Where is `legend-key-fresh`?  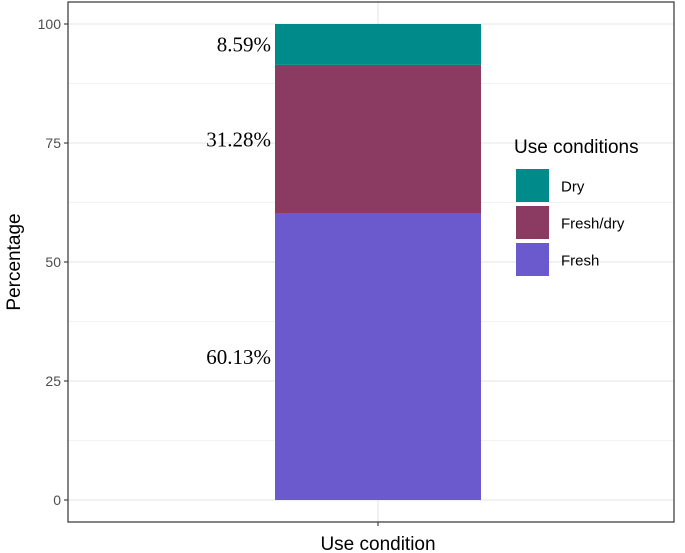 legend-key-fresh is located at coordinates (532, 259).